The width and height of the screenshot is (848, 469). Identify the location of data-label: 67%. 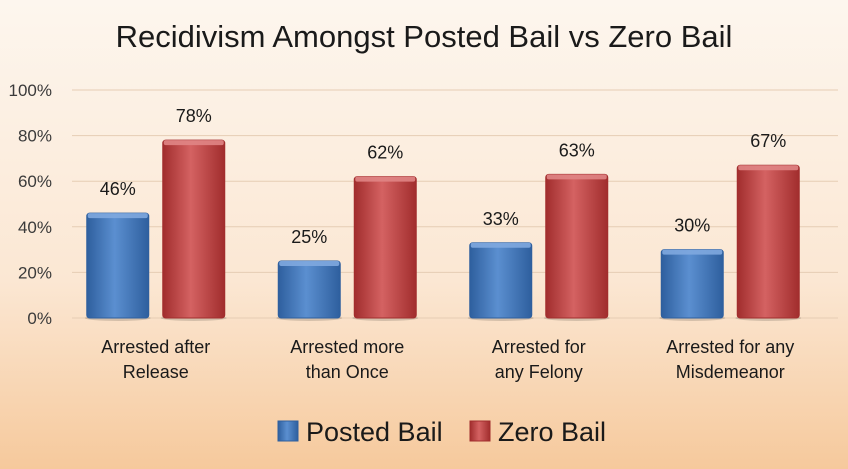
(768, 141).